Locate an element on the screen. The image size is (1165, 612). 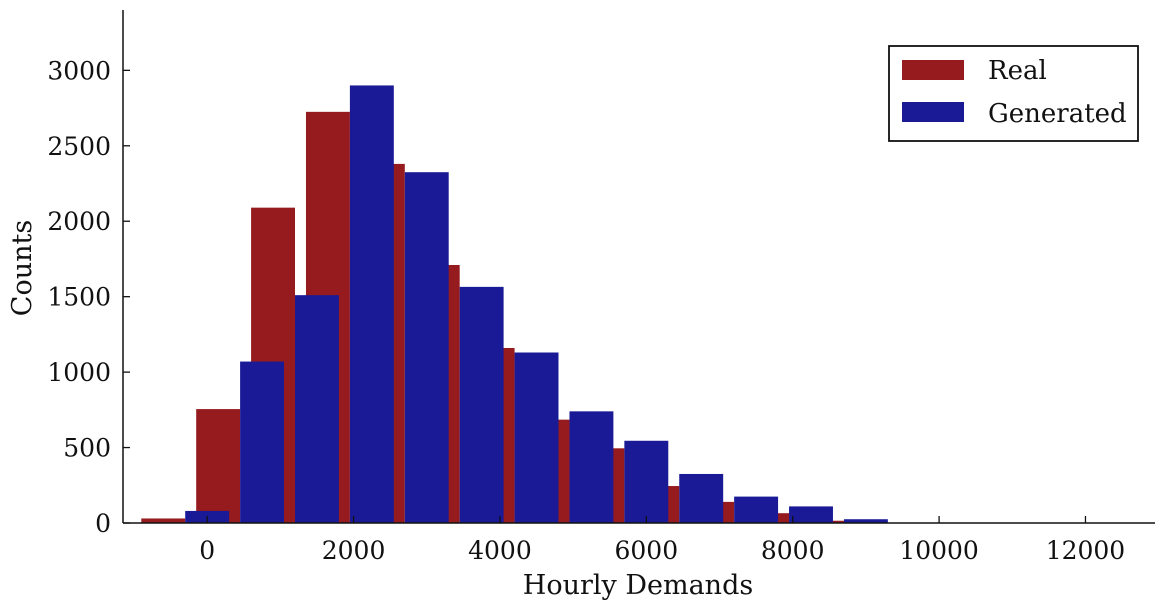
x-tick-label-12000: 12000 is located at coordinates (1086, 550).